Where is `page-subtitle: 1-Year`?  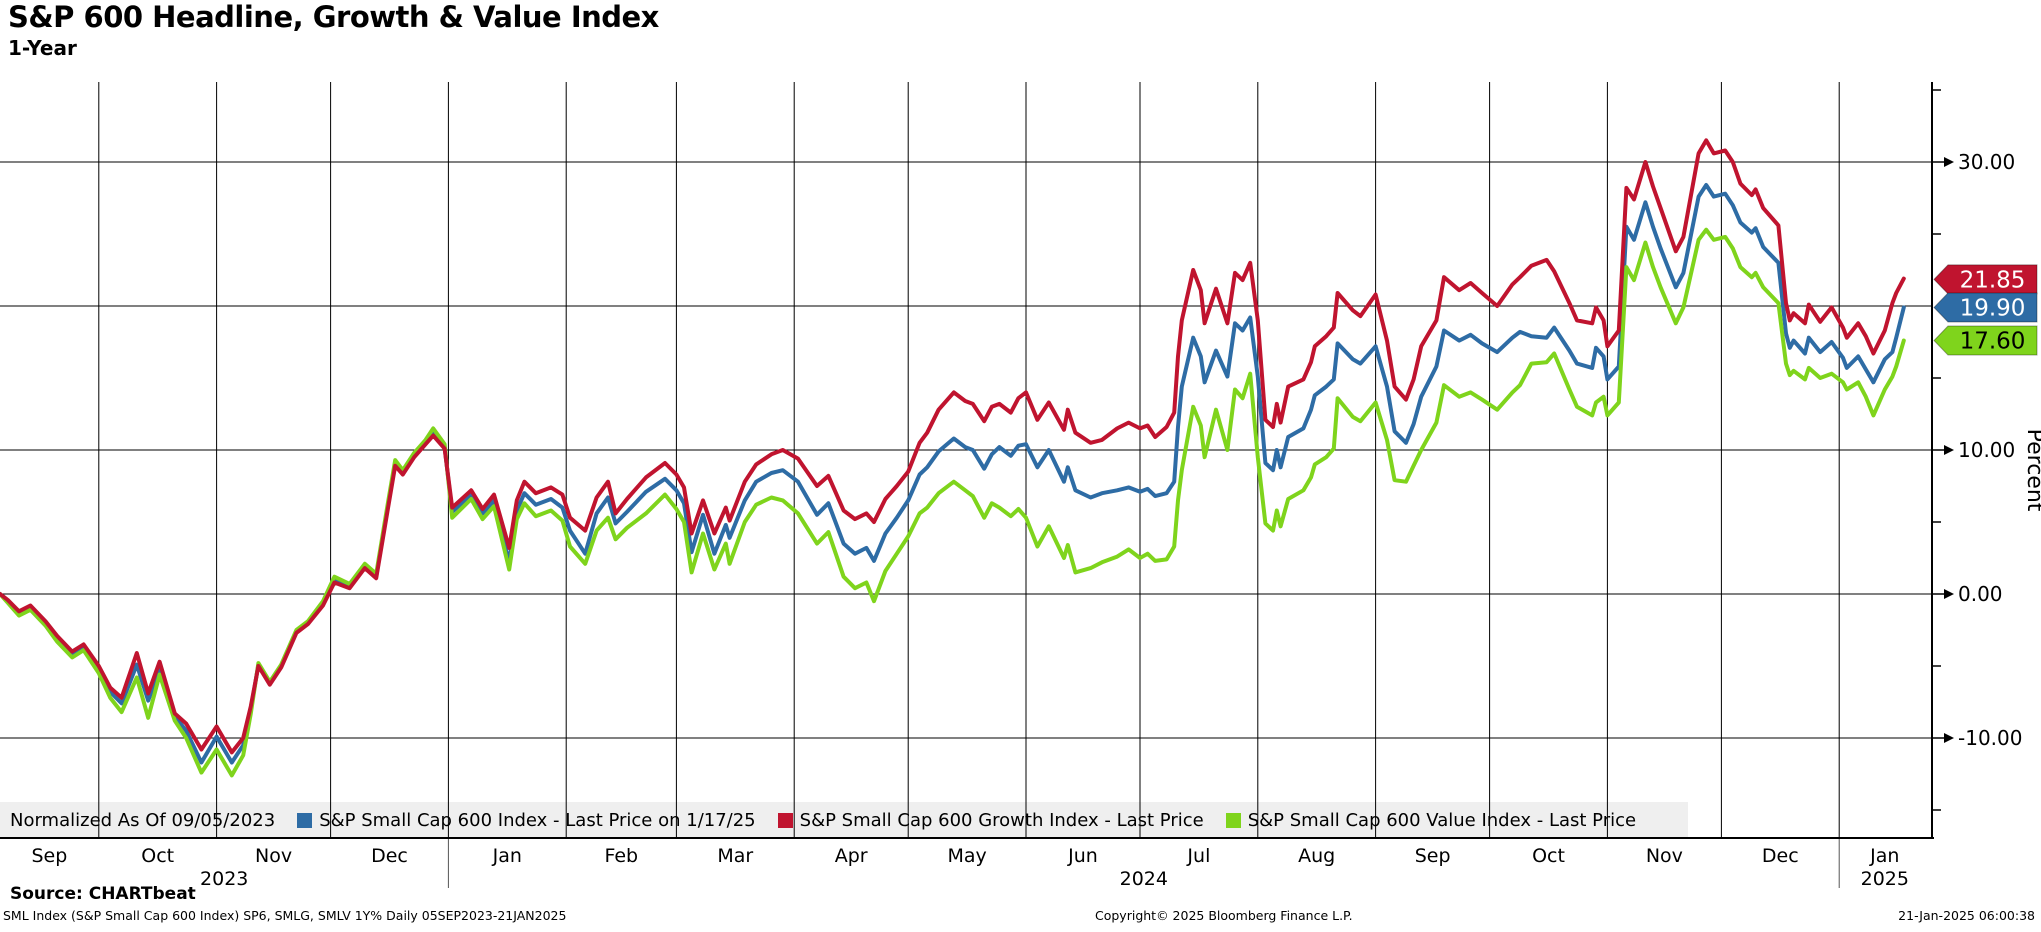
page-subtitle: 1-Year is located at coordinates (42, 48).